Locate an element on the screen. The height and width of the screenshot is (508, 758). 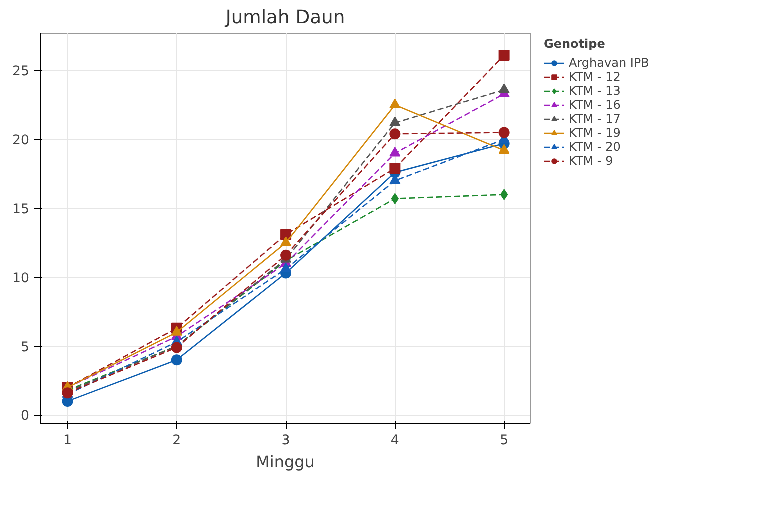
legend-label: KTM - 20 is located at coordinates (595, 147).